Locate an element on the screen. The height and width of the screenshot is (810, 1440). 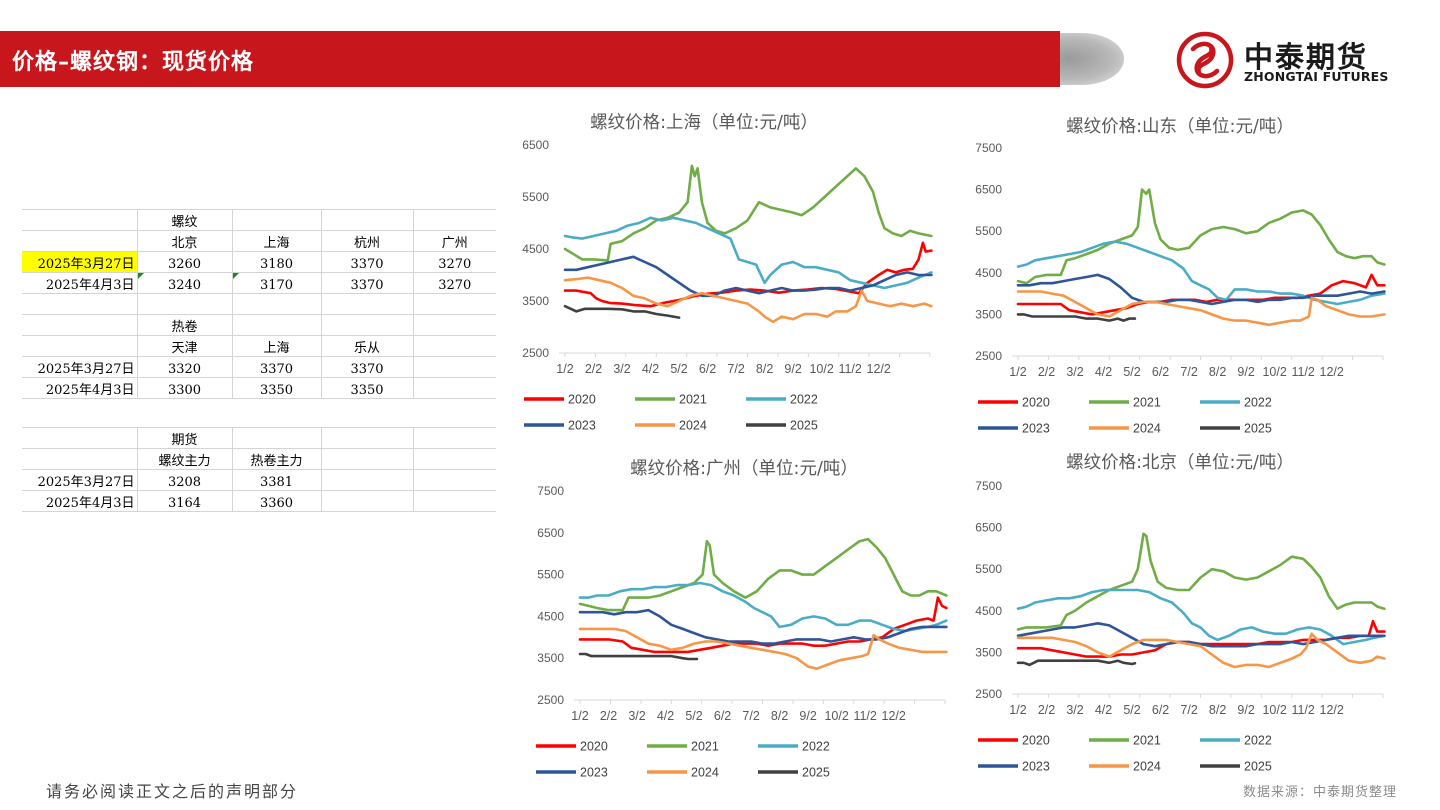
x-tick-label: 4/2 is located at coordinates (650, 369).